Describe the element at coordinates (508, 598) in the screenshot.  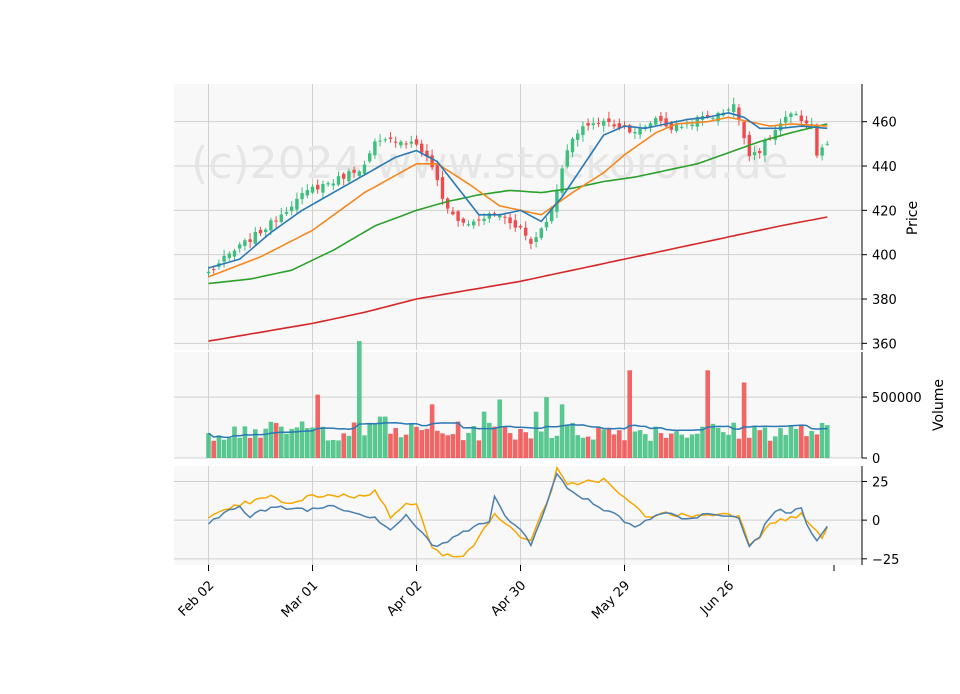
I see `x-tick-label: Apr 30` at that location.